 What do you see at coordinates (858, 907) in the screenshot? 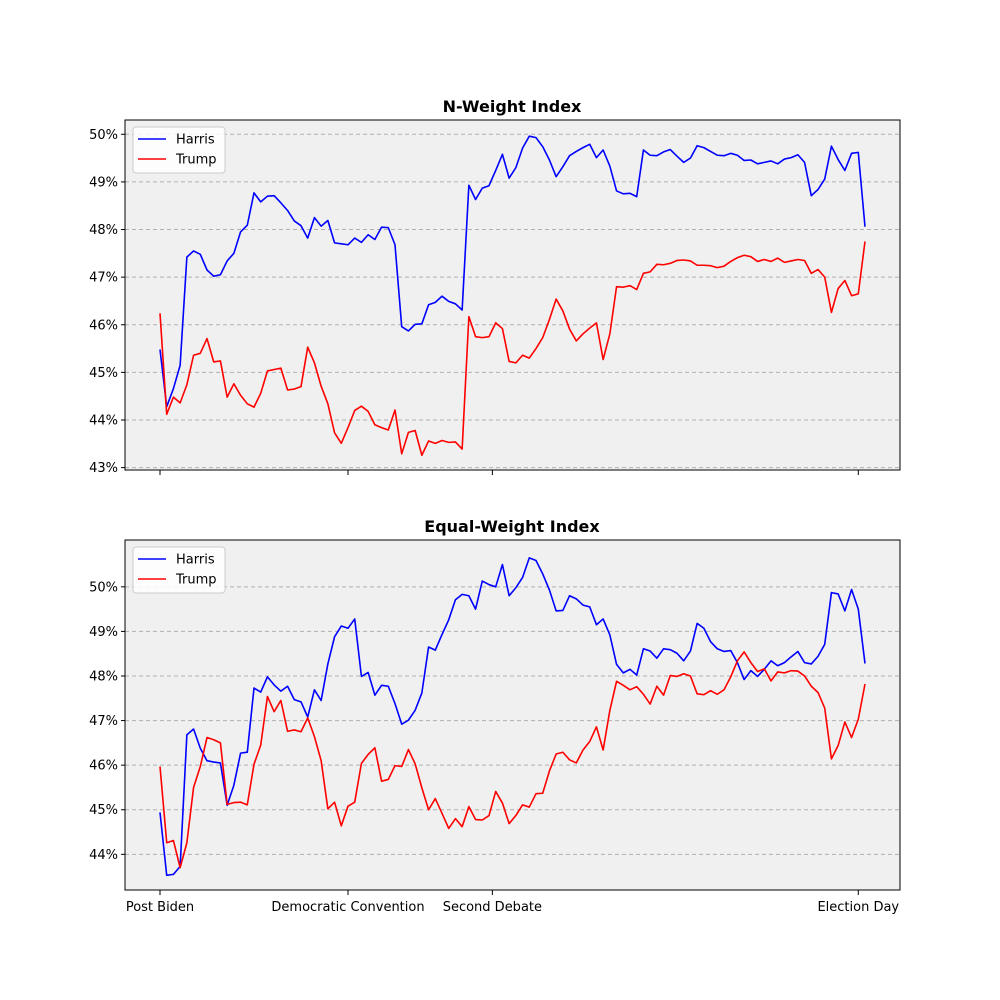
I see `x-tick-label: Election Day` at bounding box center [858, 907].